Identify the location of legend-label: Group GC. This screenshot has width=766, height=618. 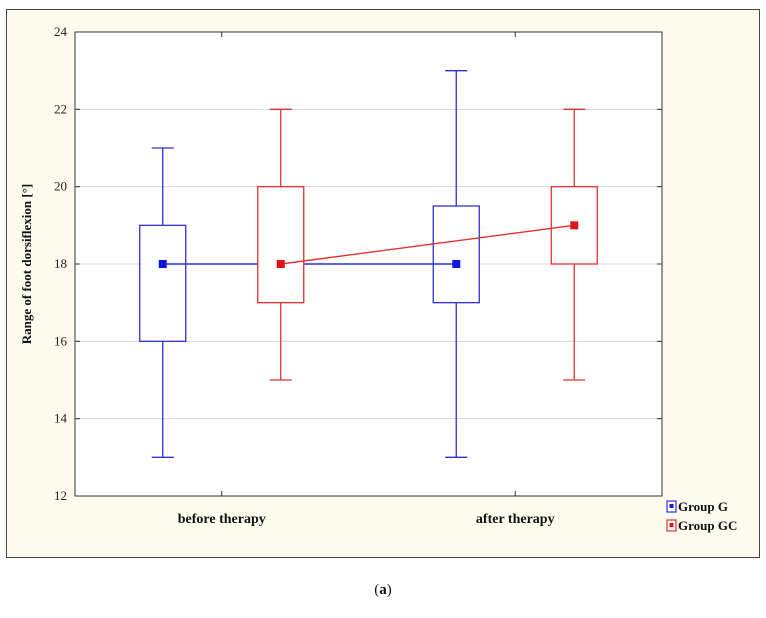
(707, 525).